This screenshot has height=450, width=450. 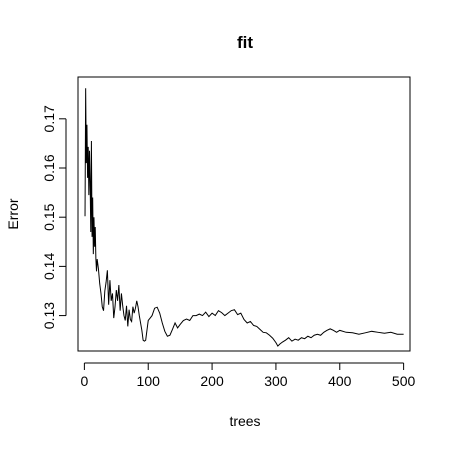 What do you see at coordinates (212, 381) in the screenshot?
I see `x-tick-label: 200` at bounding box center [212, 381].